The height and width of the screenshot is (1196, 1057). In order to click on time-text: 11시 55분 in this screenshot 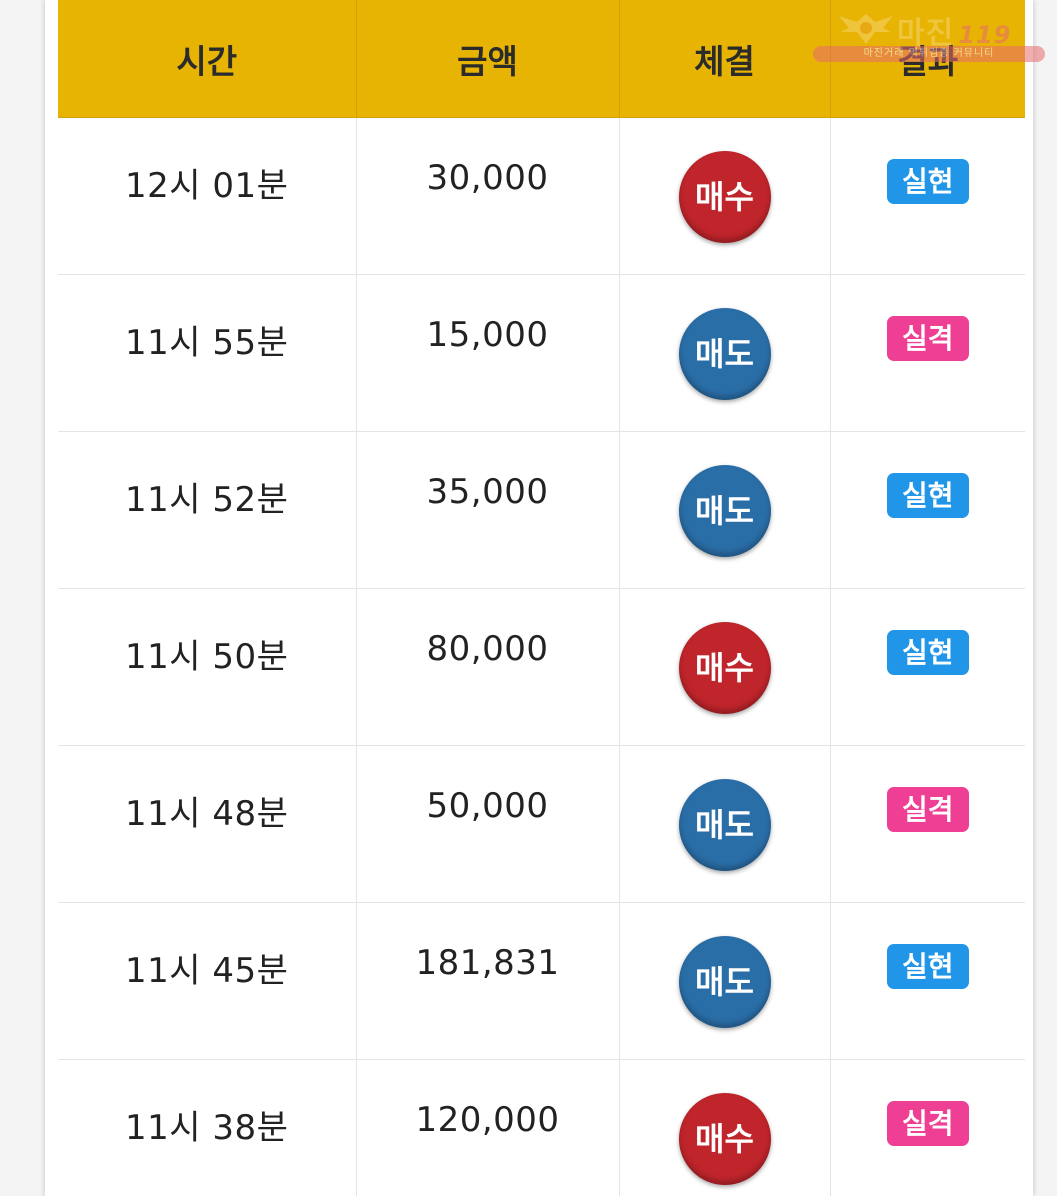, I will do `click(207, 343)`.